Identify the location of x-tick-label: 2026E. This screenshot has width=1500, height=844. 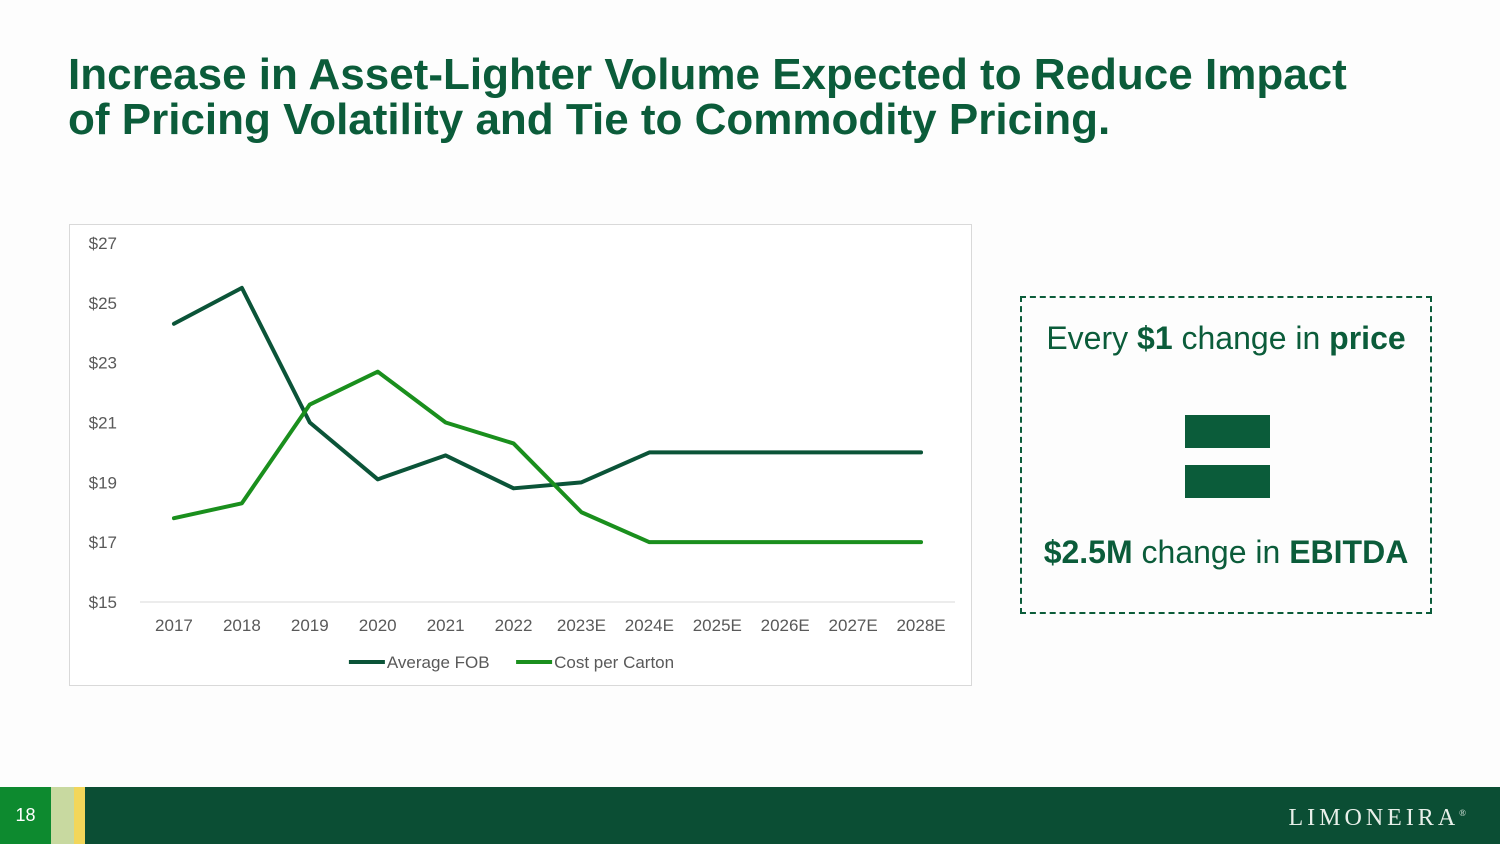
(785, 625).